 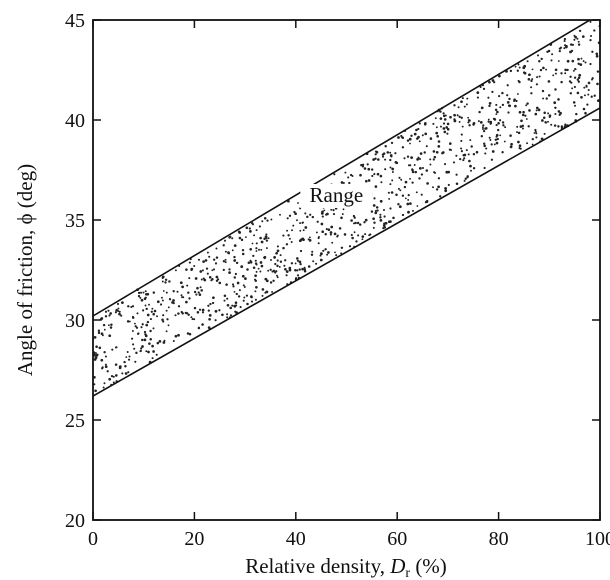 What do you see at coordinates (25, 270) in the screenshot?
I see `y-axis-label: Angle of friction, ϕ (deg)` at bounding box center [25, 270].